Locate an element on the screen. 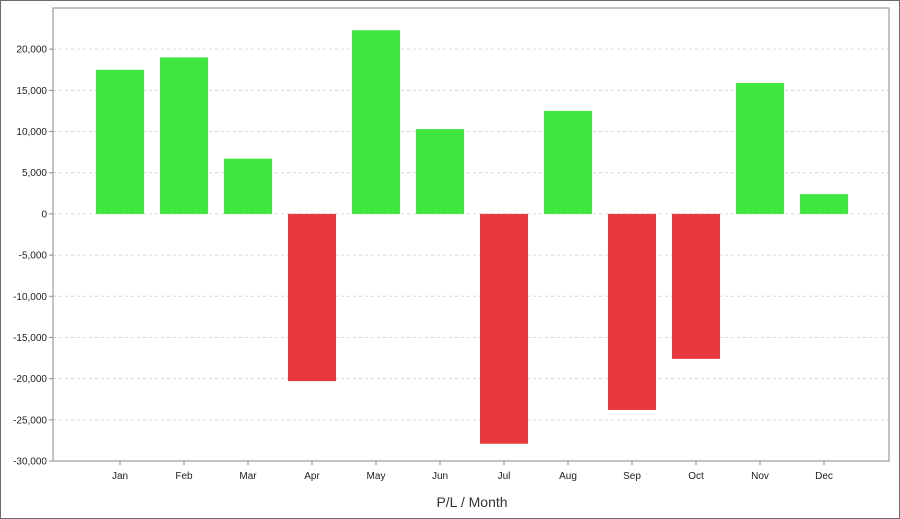  x-tick-label: Nov is located at coordinates (760, 476).